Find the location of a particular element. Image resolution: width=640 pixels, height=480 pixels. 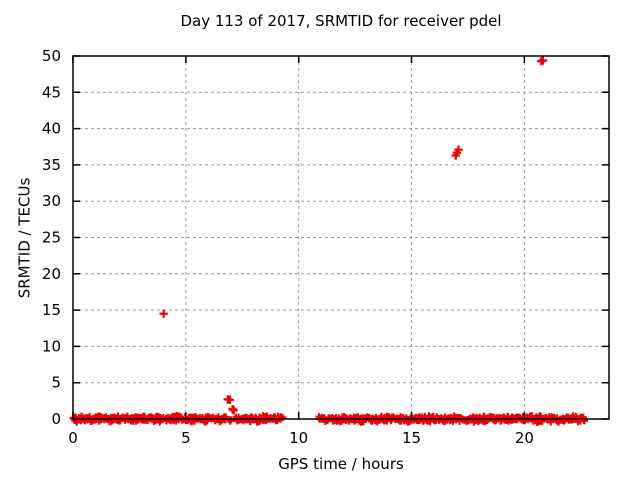

y-tick-label: 35 is located at coordinates (51, 165).